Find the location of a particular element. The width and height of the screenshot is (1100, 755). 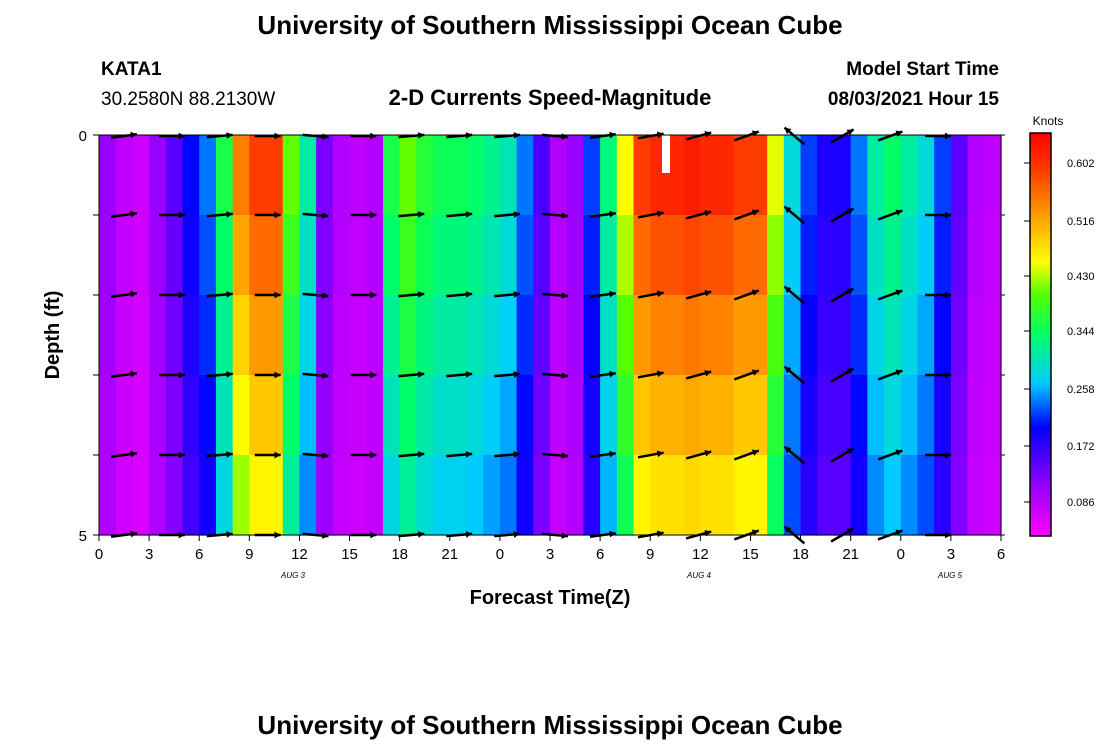

x-tick-label: 3 is located at coordinates (951, 554).